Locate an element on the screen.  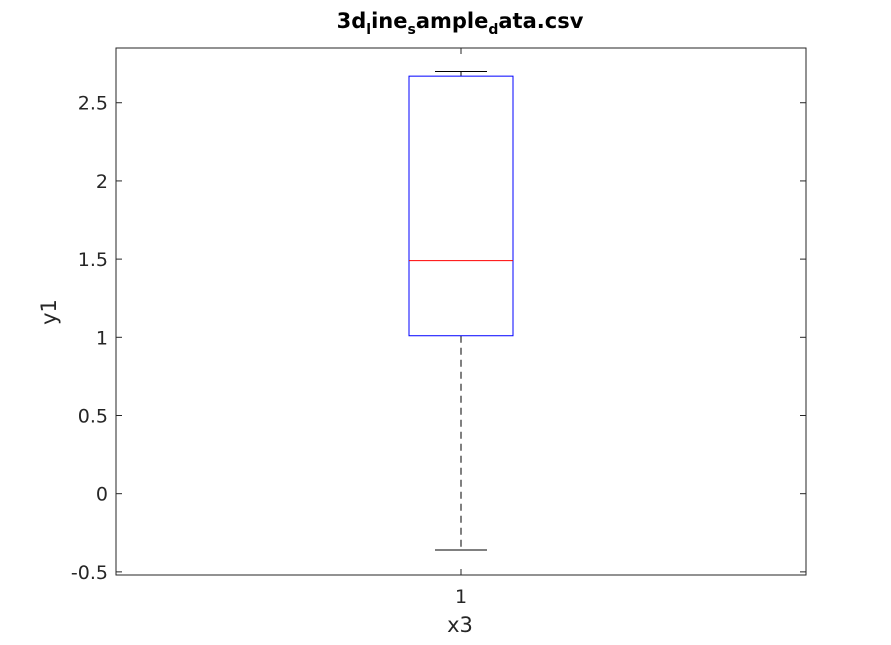
x-axis-label: x3 is located at coordinates (460, 625).